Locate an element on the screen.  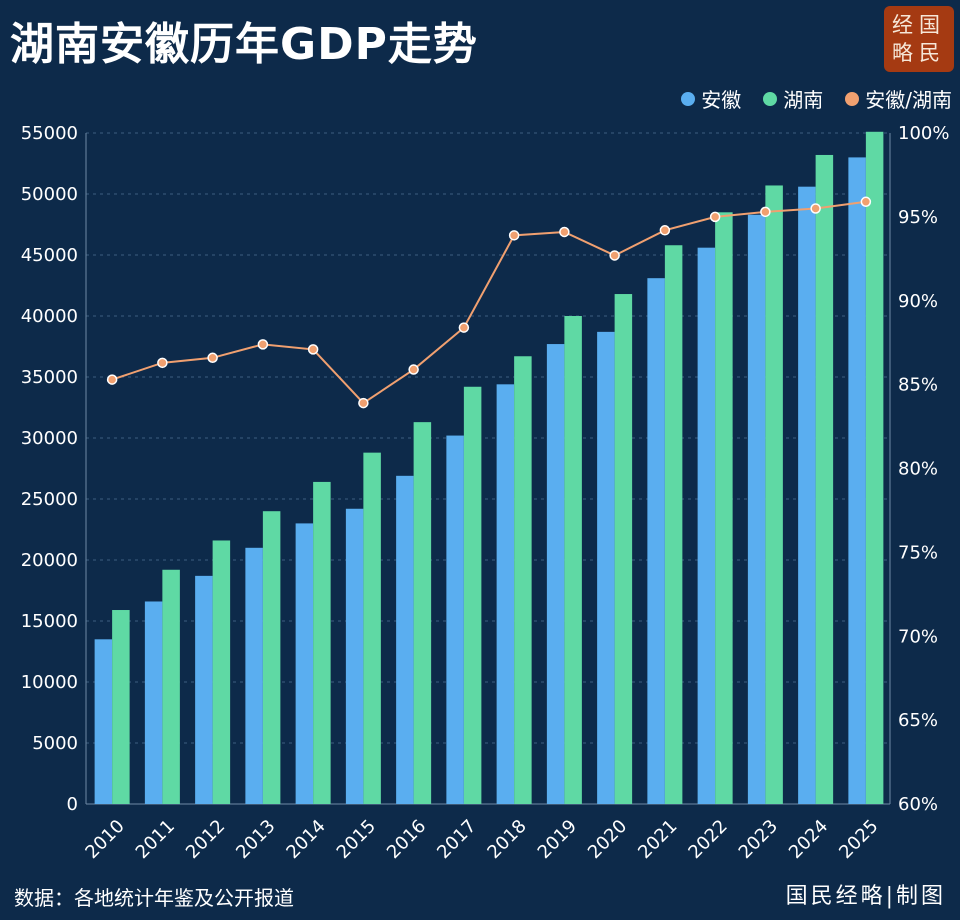
page-title: 湖南安徽历年GDP走势 is located at coordinates (244, 44).